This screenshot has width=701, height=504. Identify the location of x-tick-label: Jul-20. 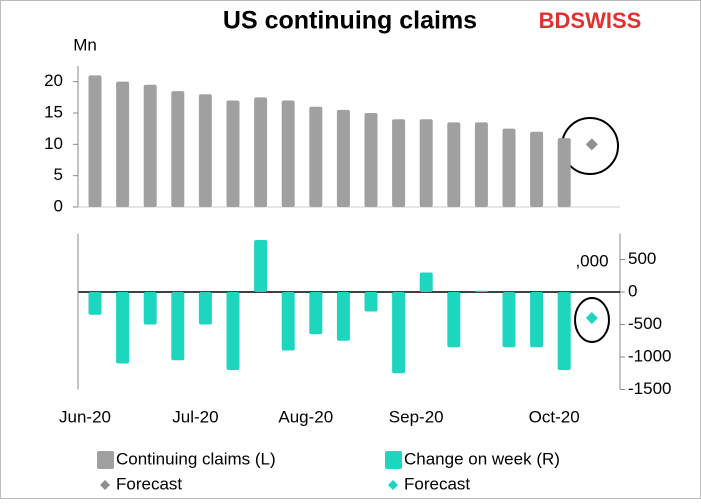
(195, 416).